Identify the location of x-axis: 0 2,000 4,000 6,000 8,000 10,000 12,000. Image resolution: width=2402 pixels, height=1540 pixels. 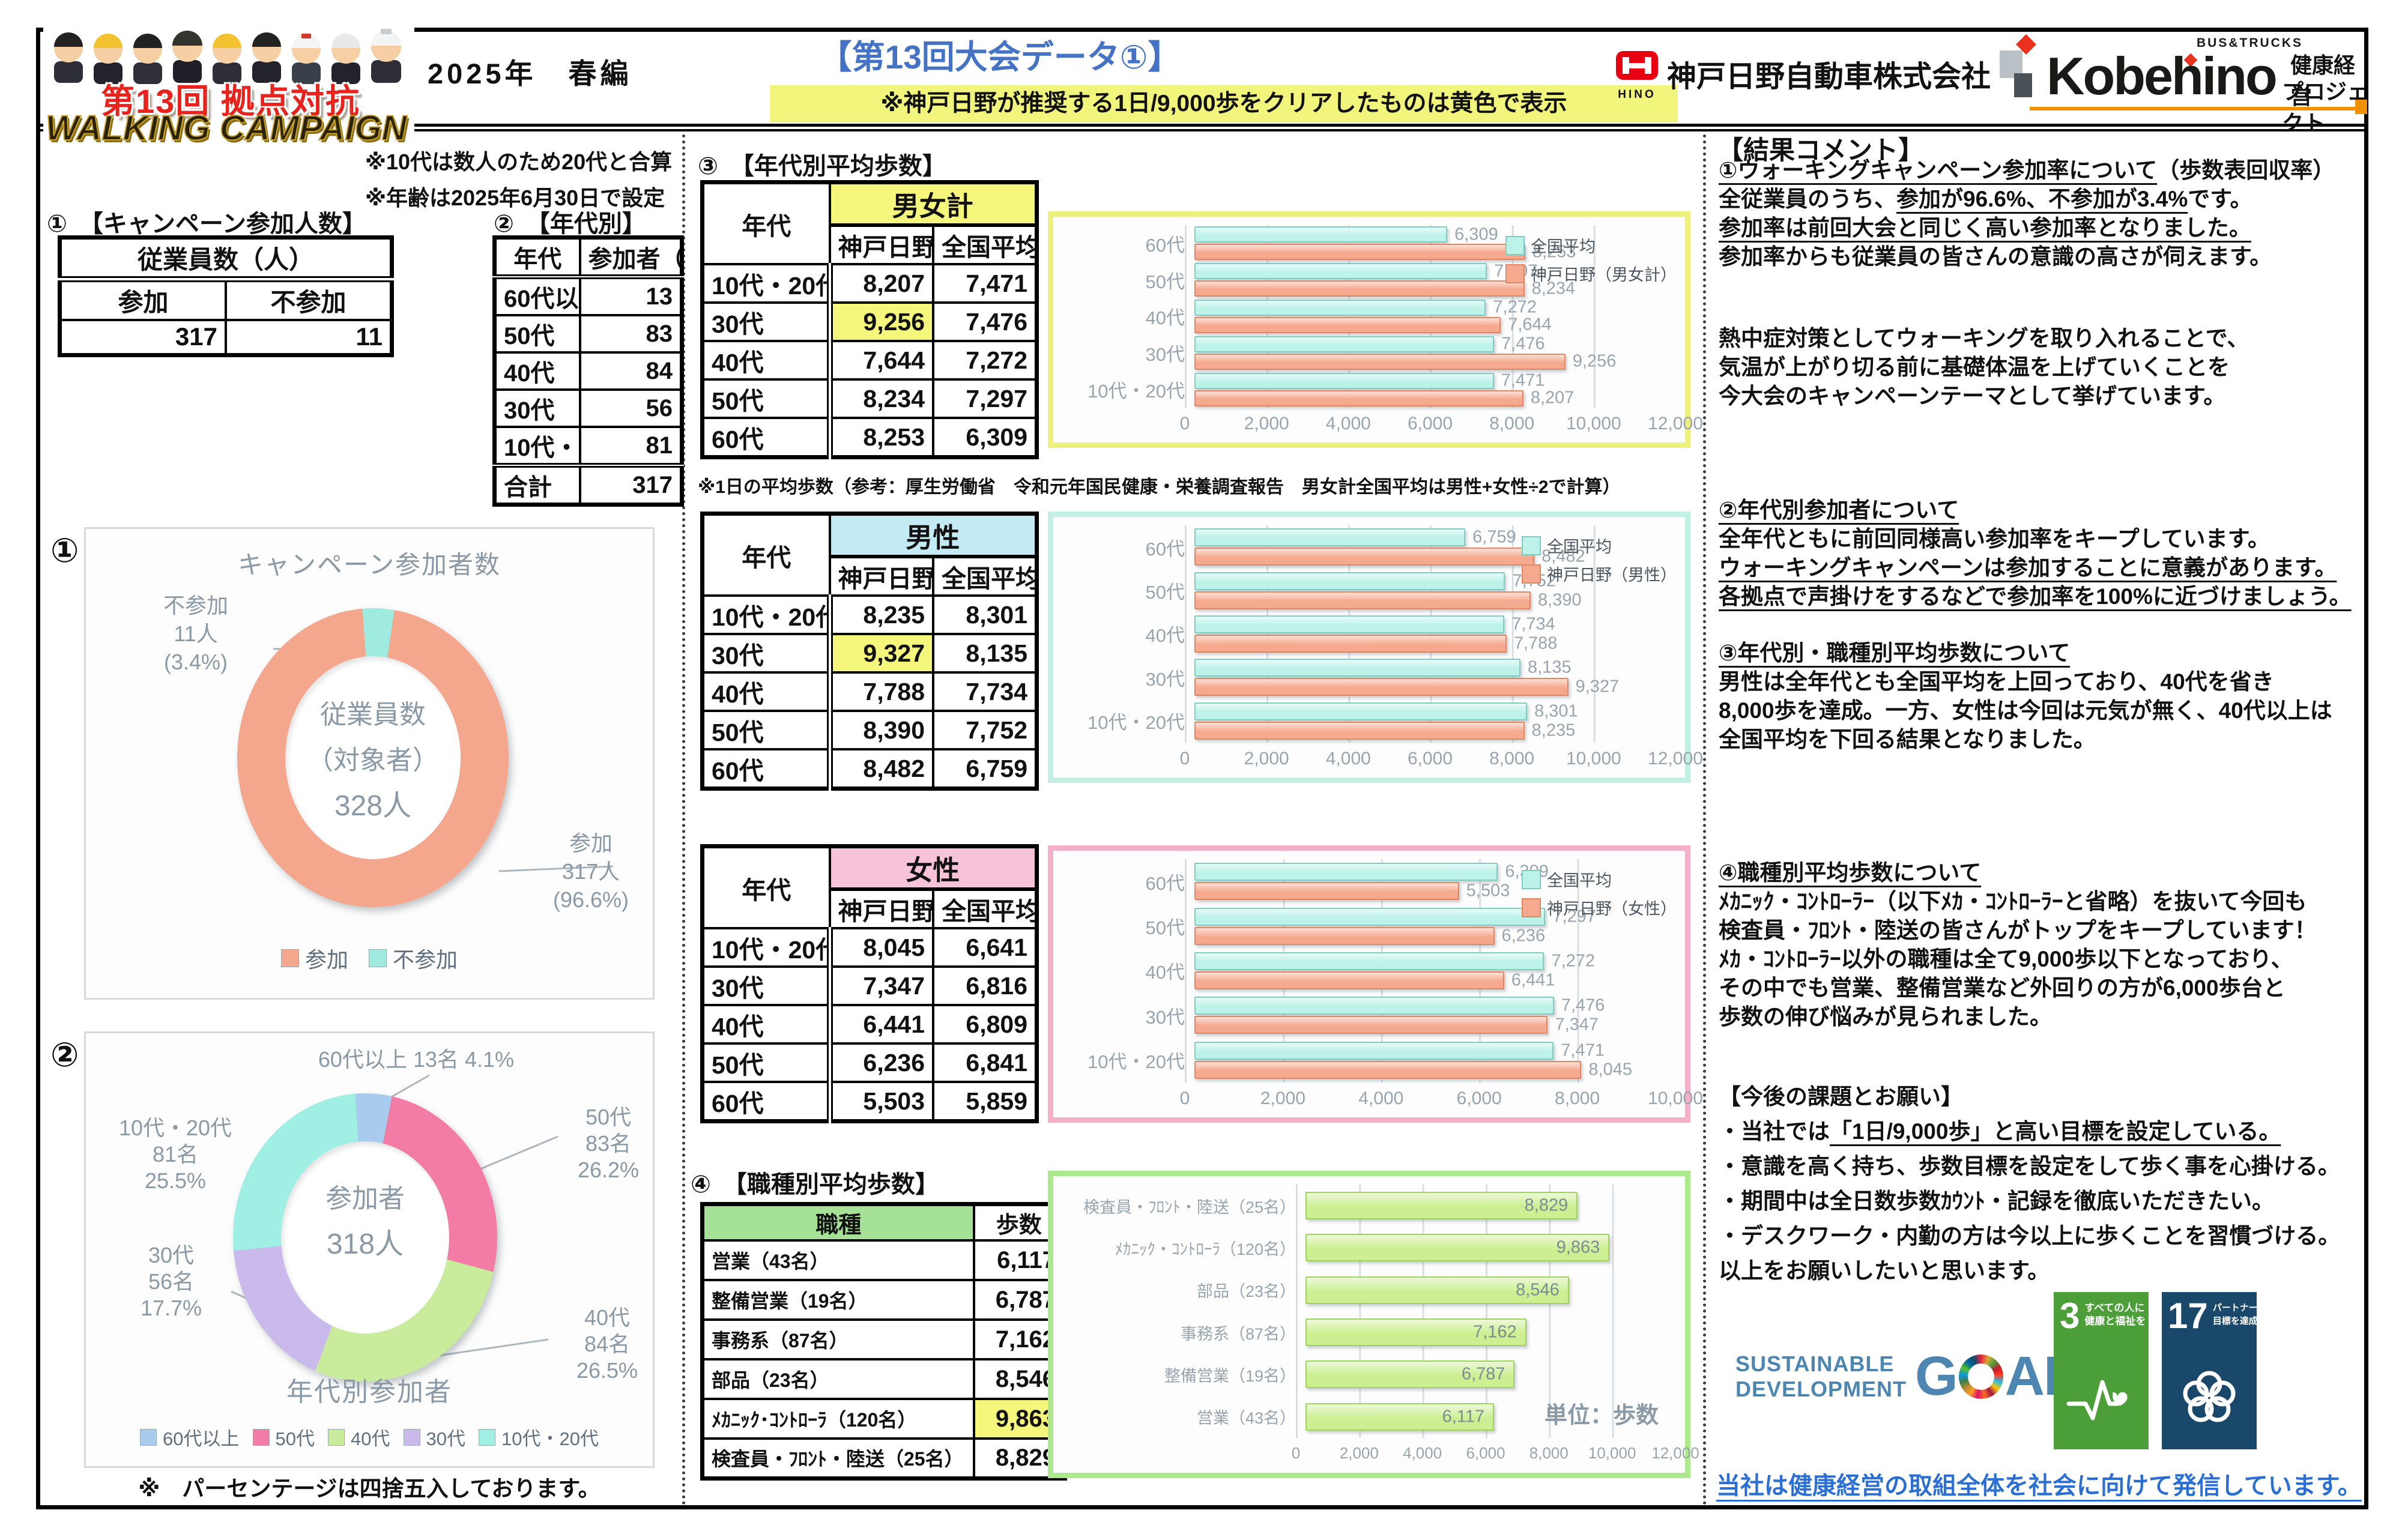
(1441, 761).